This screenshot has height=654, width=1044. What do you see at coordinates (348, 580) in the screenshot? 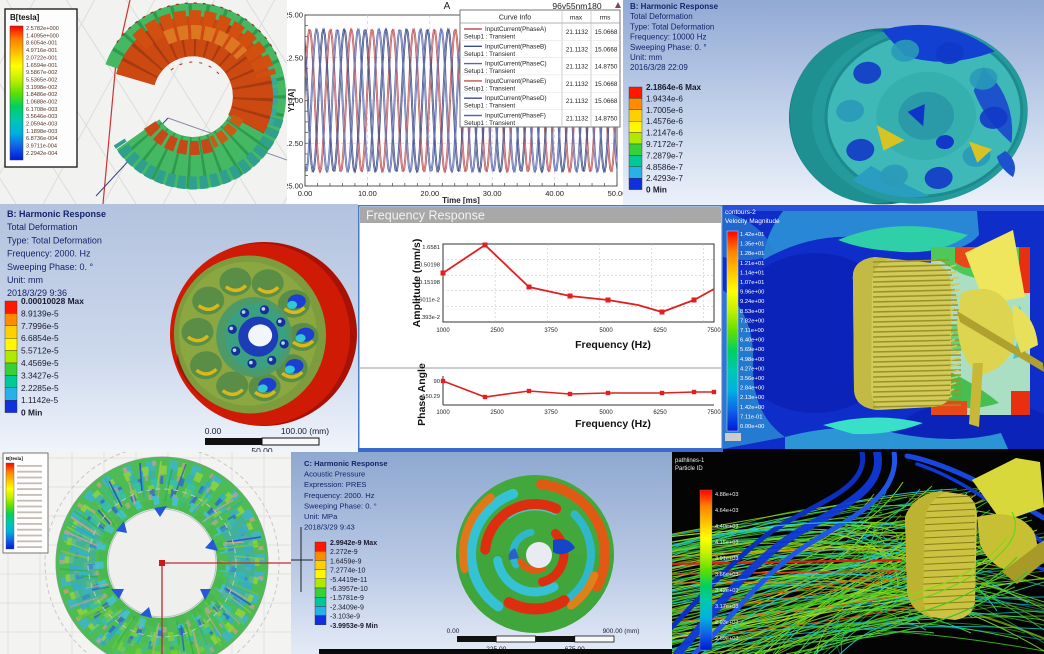
I see `svg-text: -5.4419e-11` at bounding box center [348, 580].